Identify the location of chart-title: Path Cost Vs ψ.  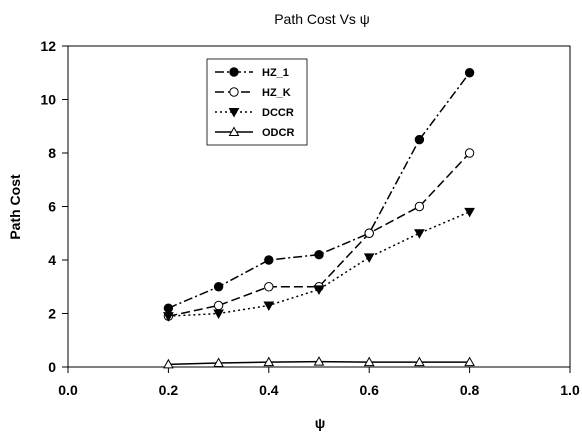
(322, 19).